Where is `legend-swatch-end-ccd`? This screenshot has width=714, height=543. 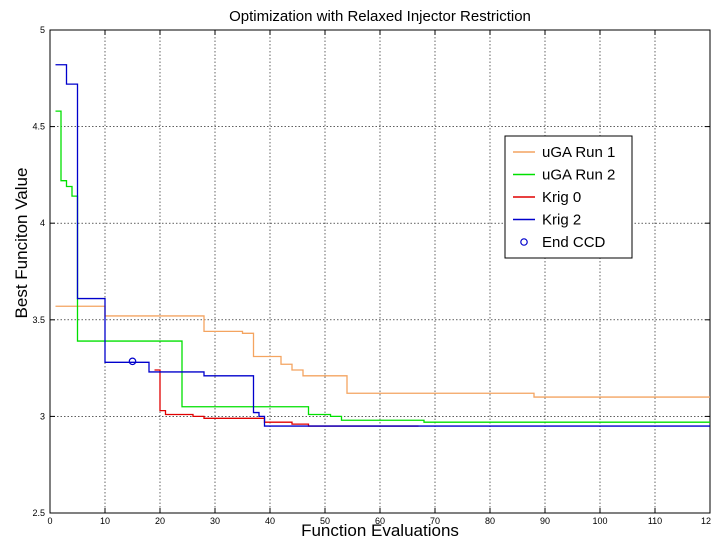
legend-swatch-end-ccd is located at coordinates (524, 242).